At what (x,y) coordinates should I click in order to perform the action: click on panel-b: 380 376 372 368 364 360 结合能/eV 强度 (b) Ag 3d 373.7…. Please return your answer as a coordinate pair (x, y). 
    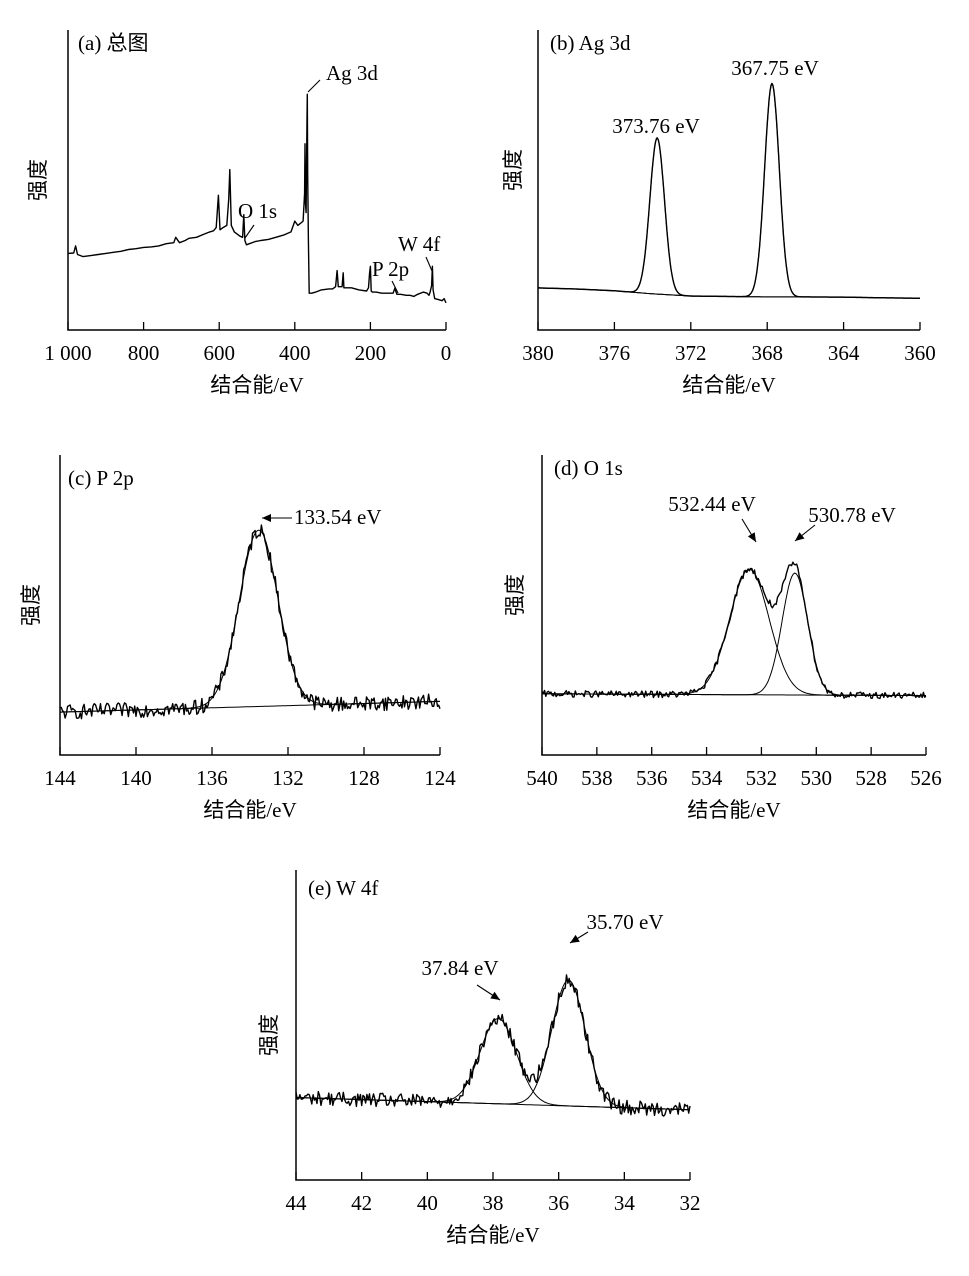
    Looking at the image, I should click on (718, 213).